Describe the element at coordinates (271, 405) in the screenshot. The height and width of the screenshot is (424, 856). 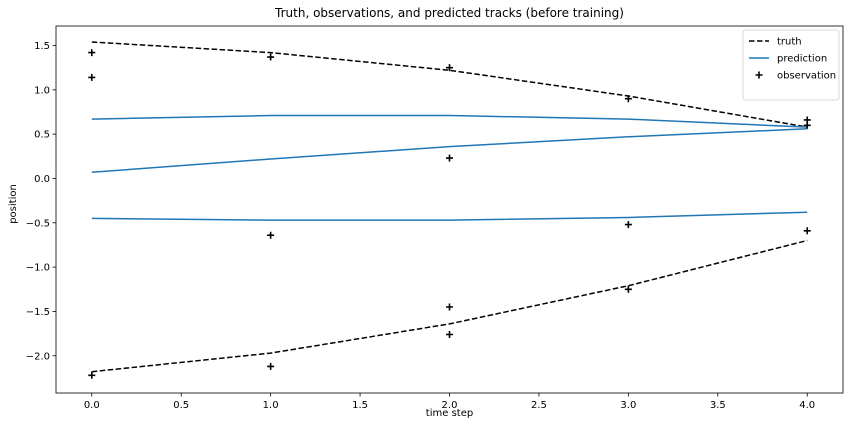
I see `x-tick-label: 1.0` at that location.